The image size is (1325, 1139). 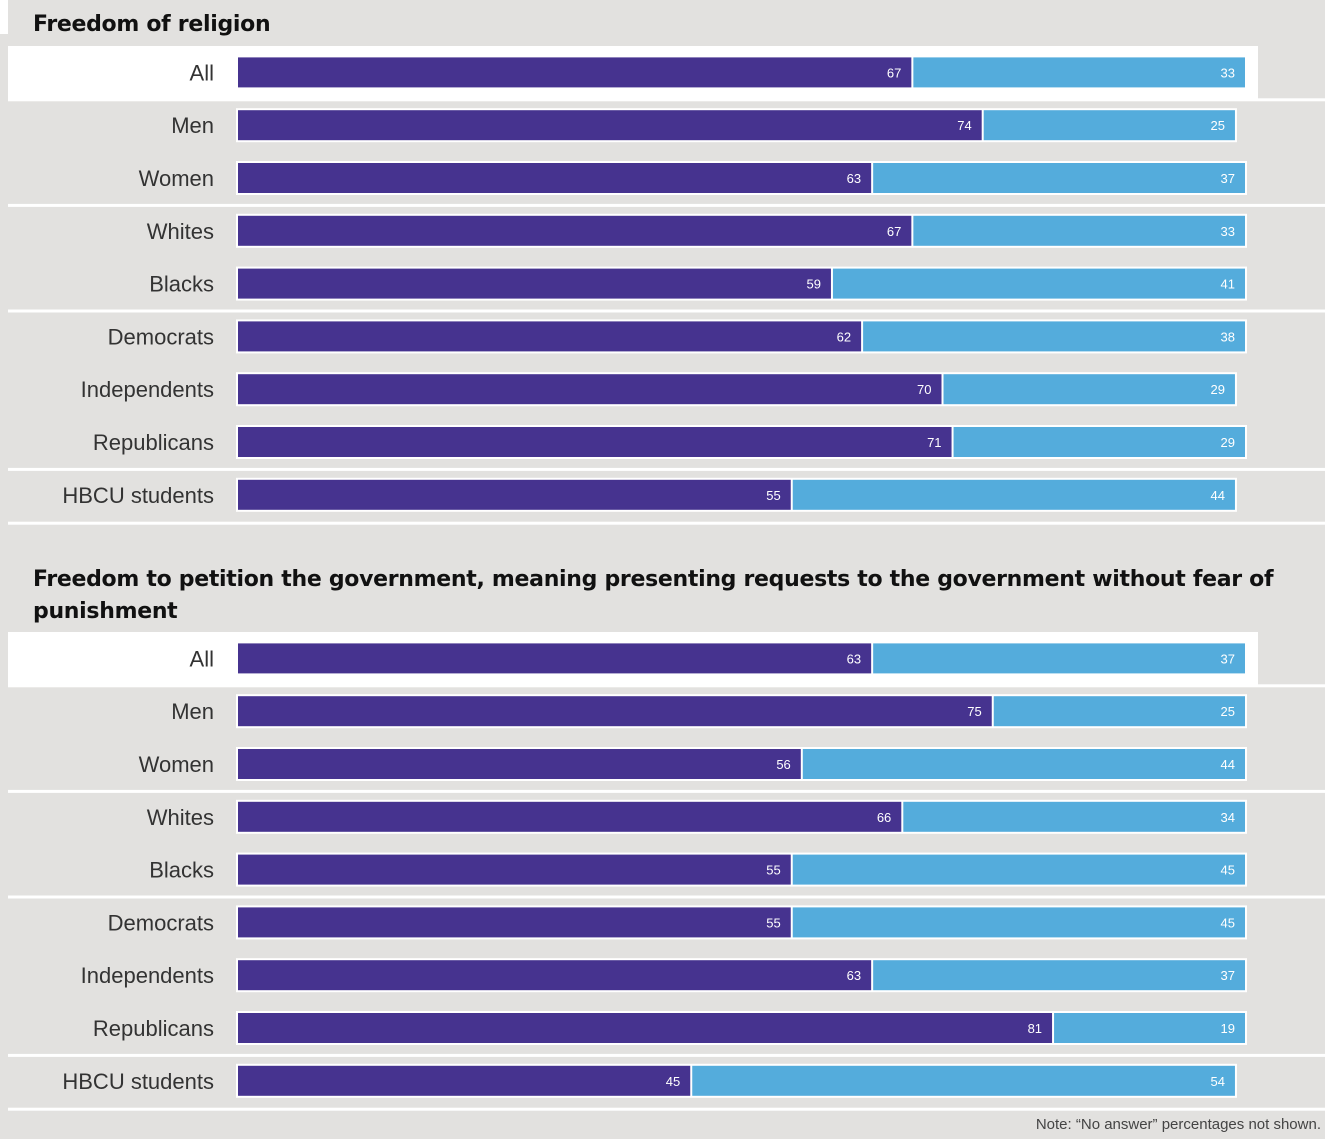 What do you see at coordinates (1228, 442) in the screenshot?
I see `data-label-2: 29` at bounding box center [1228, 442].